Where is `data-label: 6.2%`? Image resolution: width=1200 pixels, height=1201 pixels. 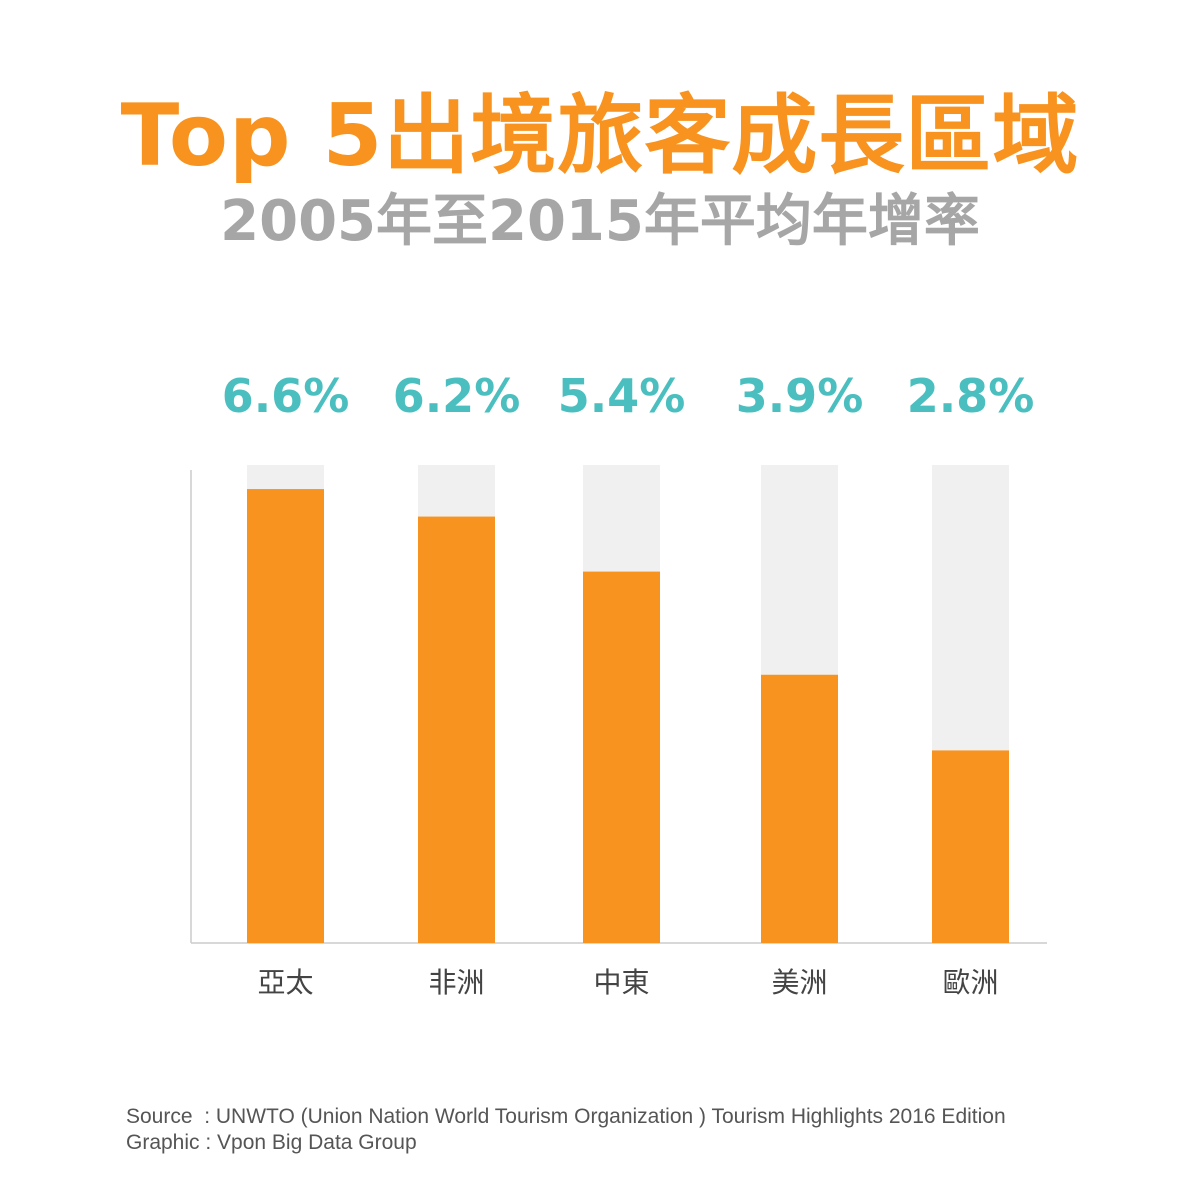
data-label: 6.2% is located at coordinates (457, 396).